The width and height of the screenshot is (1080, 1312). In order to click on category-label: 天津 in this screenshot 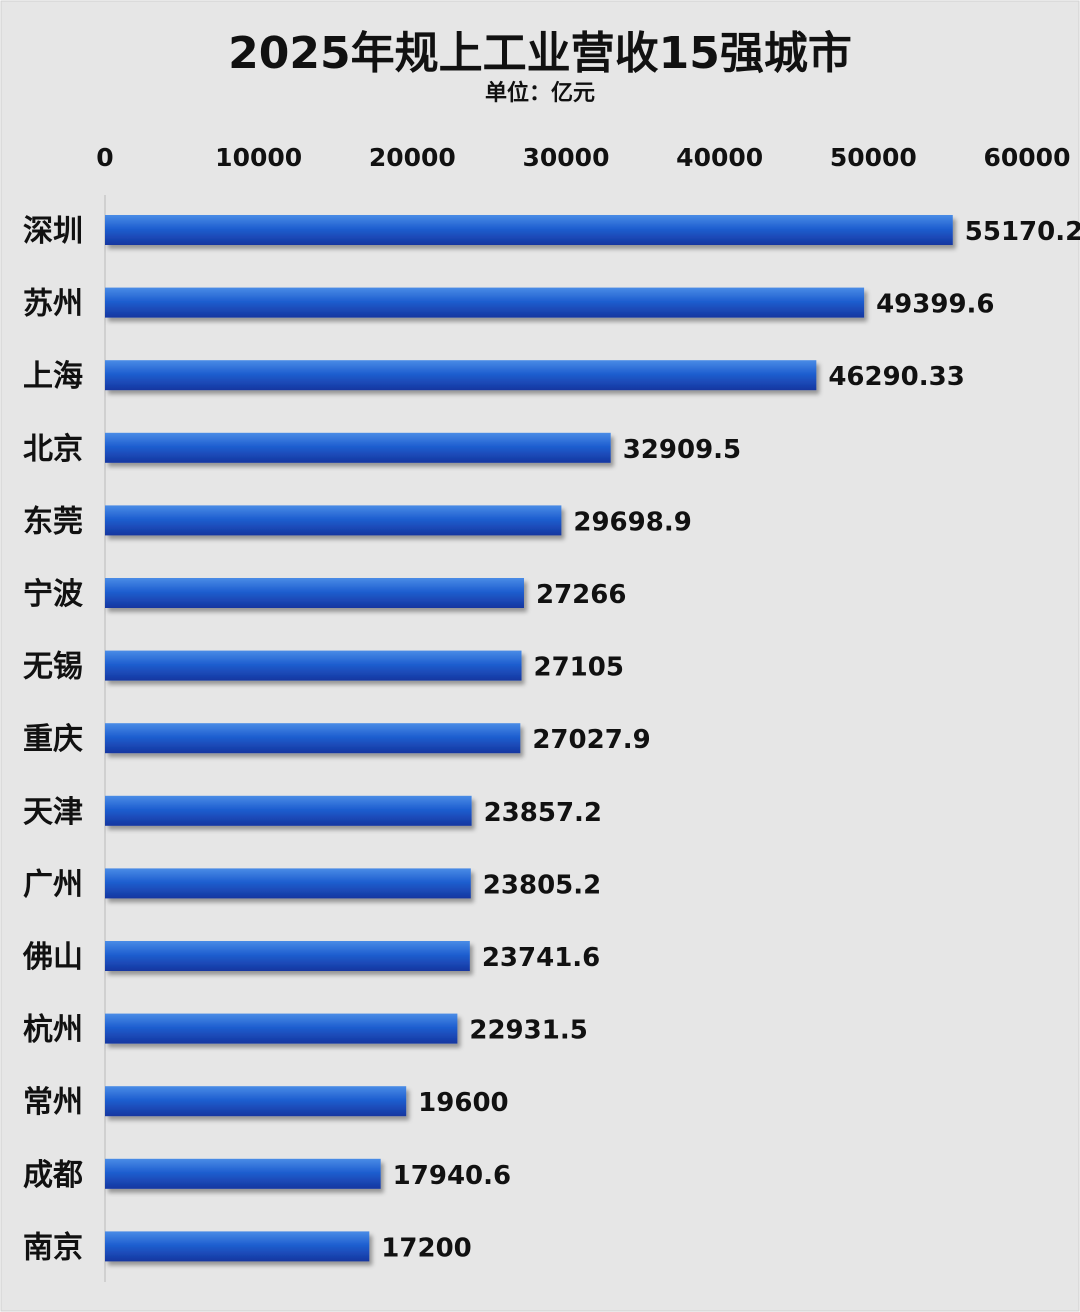, I will do `click(53, 812)`.